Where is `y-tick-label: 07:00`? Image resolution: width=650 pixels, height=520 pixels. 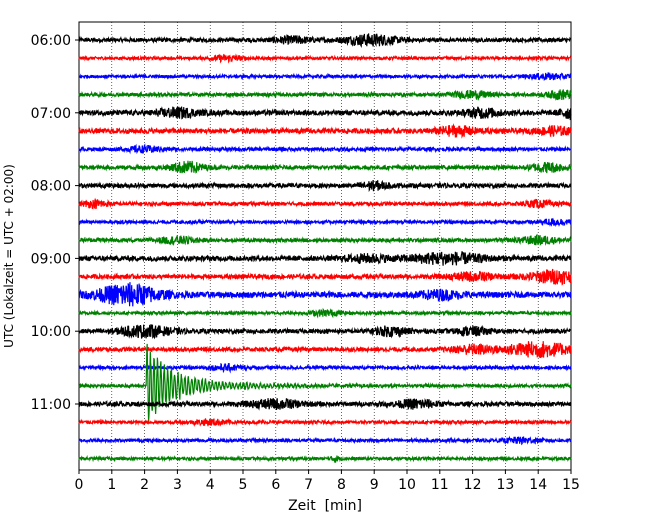
y-tick-label: 07:00 is located at coordinates (51, 114).